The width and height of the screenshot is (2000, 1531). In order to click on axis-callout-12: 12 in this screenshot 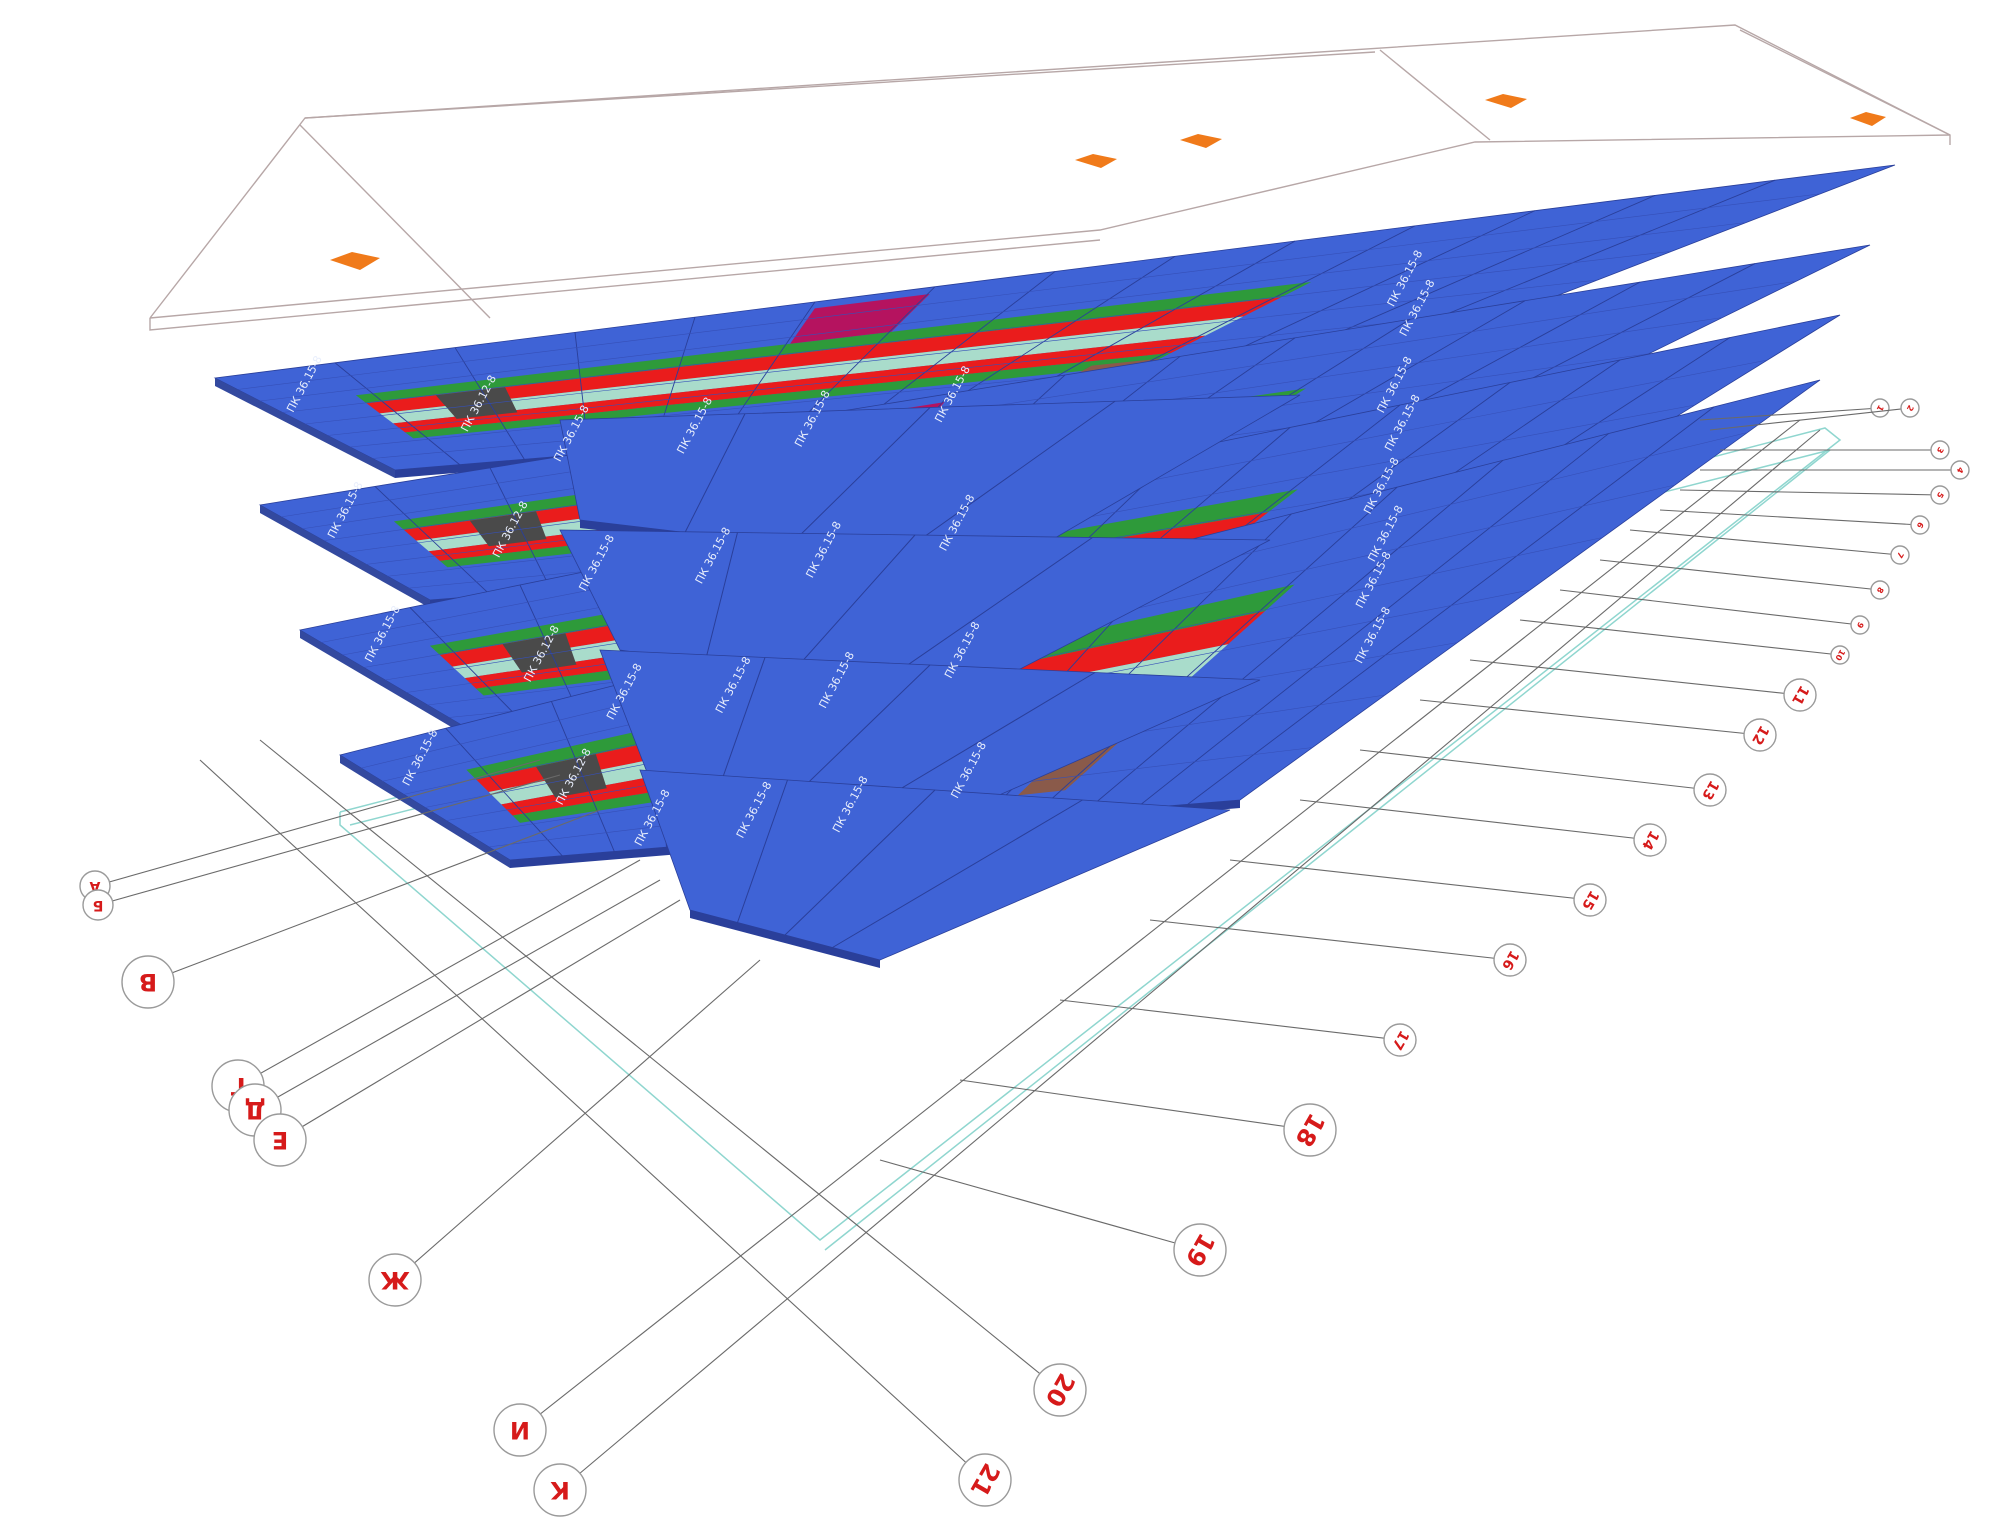, I will do `click(1598, 725)`.